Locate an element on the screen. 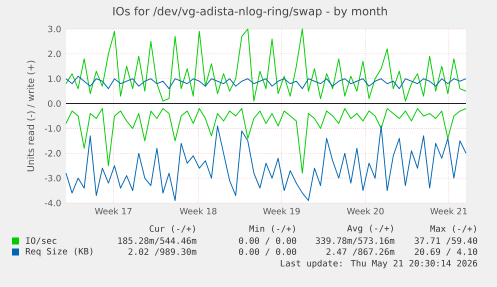  y-tick-label: 2.0 is located at coordinates (54, 54).